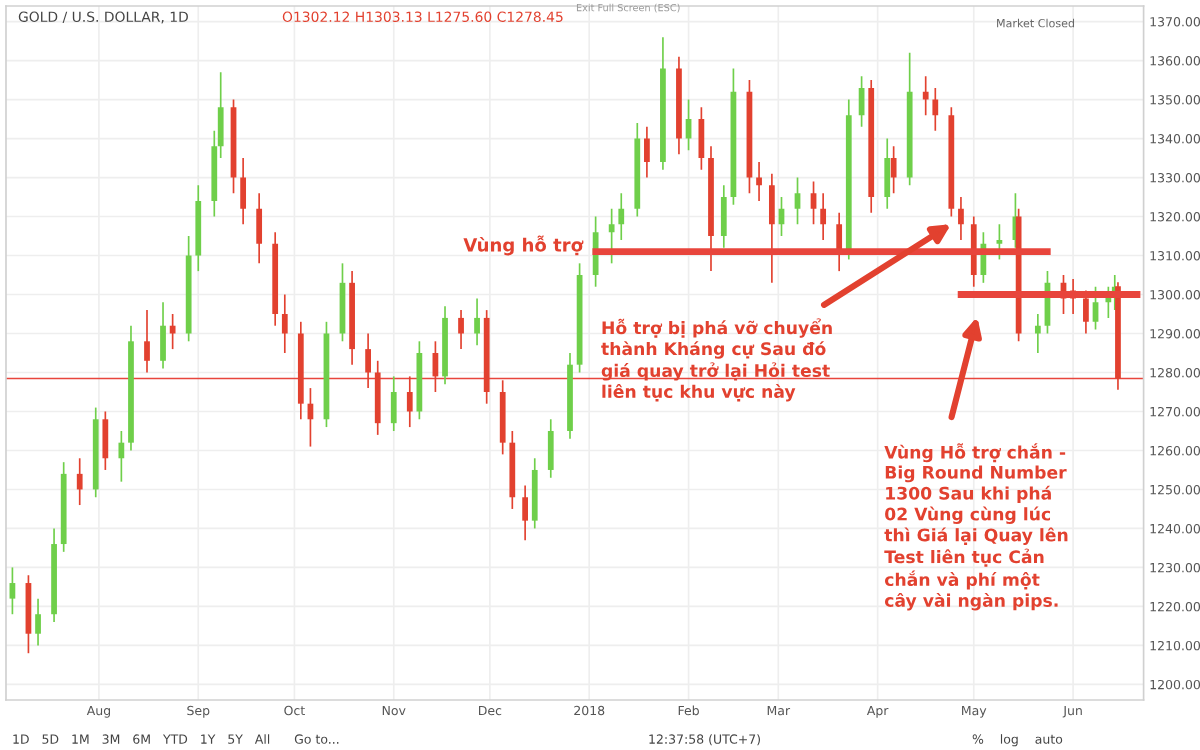  I want to click on annotation: Vùng Hỗ trợ chắn - Big Round Number 1300 Sau khi phá 02 Vùng cùng lúc thì Giá lại Quay lên Test liên tục Cản chắn và phí một cây vài ngàn pips., so click(976, 527).